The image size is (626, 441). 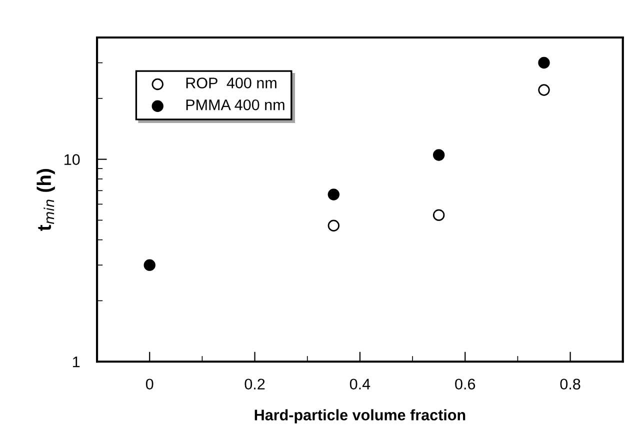 I want to click on x-tick-label: 0.6, so click(x=465, y=384).